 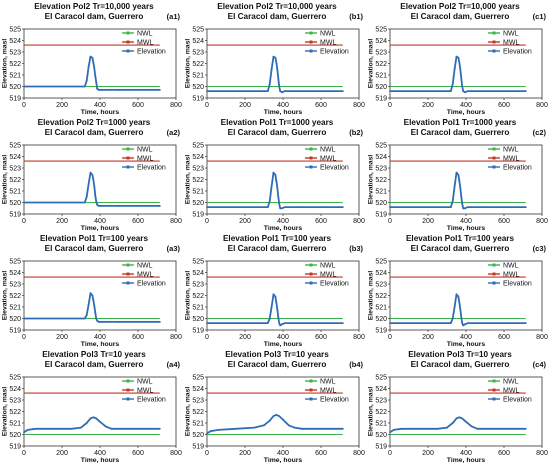 What do you see at coordinates (356, 16) in the screenshot?
I see `panel-label: (b1)` at bounding box center [356, 16].